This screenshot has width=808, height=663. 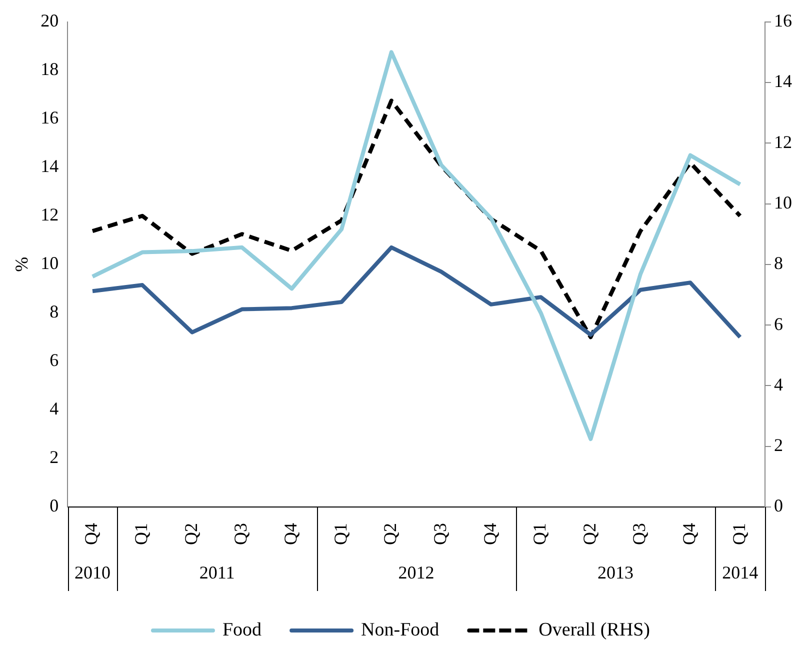 I want to click on y-tick-label: 8, so click(x=54, y=312).